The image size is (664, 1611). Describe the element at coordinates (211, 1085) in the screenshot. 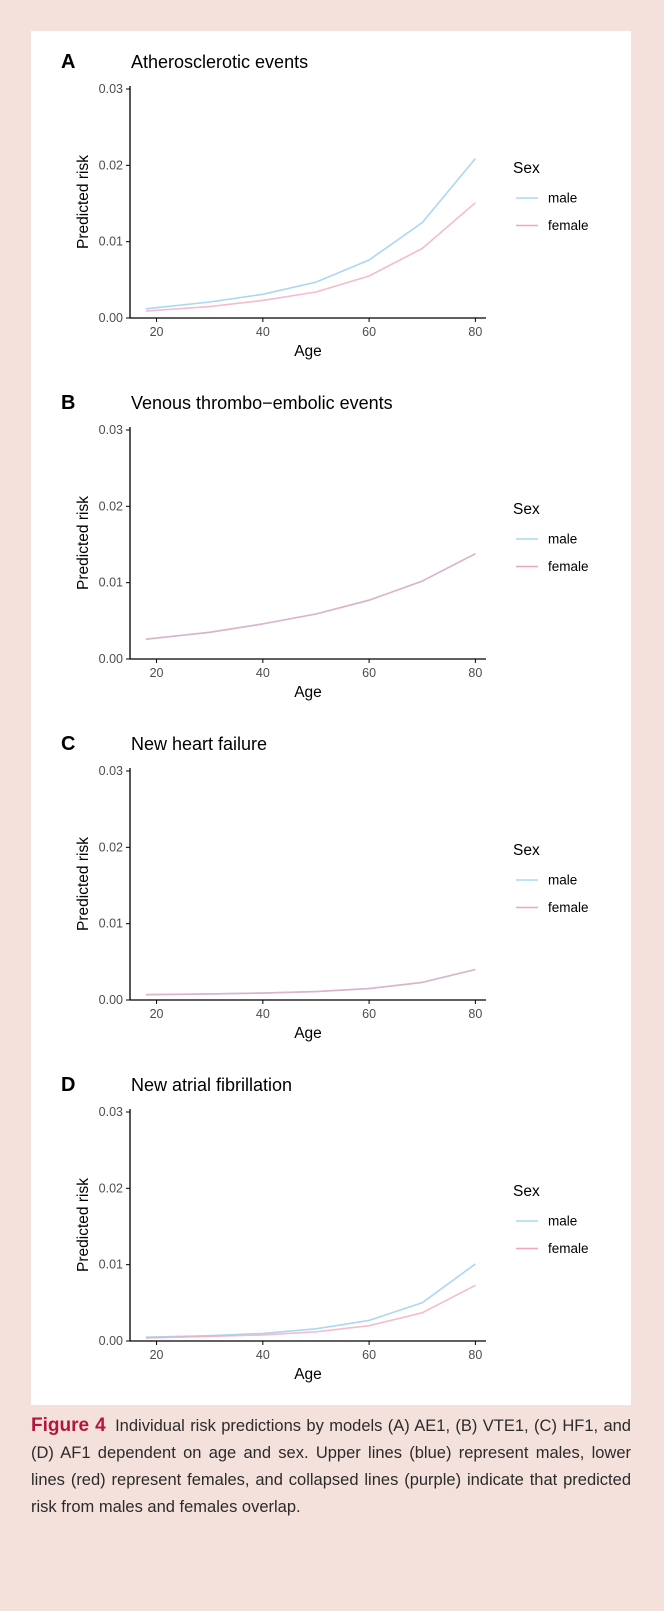

I see `chart-title: New atrial fibrillation` at that location.